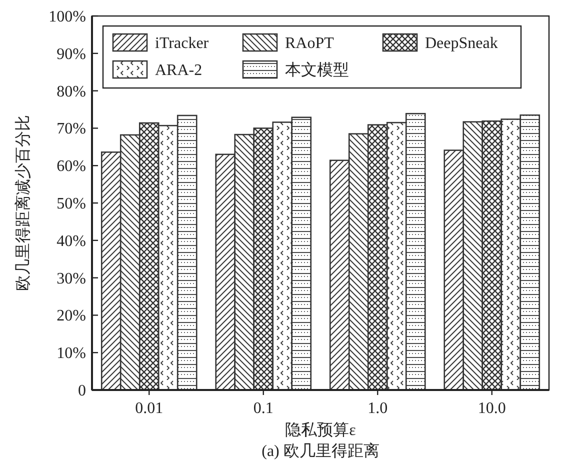 The image size is (568, 462). I want to click on x-tick-label: 10.0, so click(492, 408).